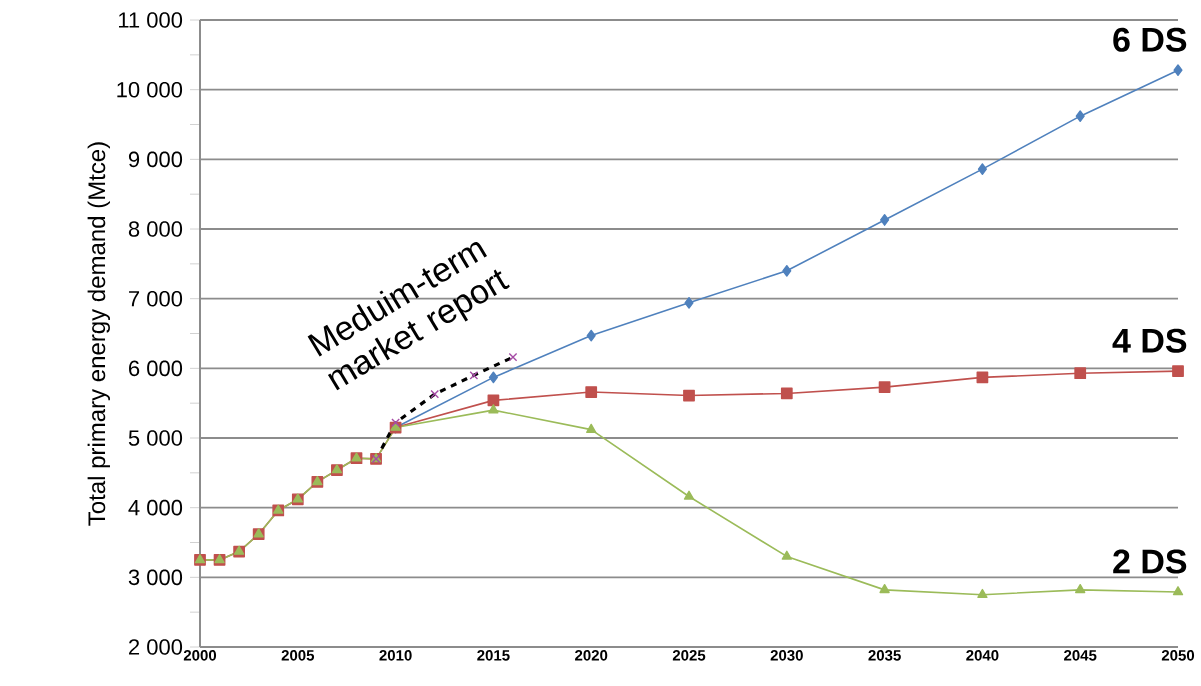 The height and width of the screenshot is (686, 1201). What do you see at coordinates (1178, 655) in the screenshot?
I see `x-tick-label: 2050` at bounding box center [1178, 655].